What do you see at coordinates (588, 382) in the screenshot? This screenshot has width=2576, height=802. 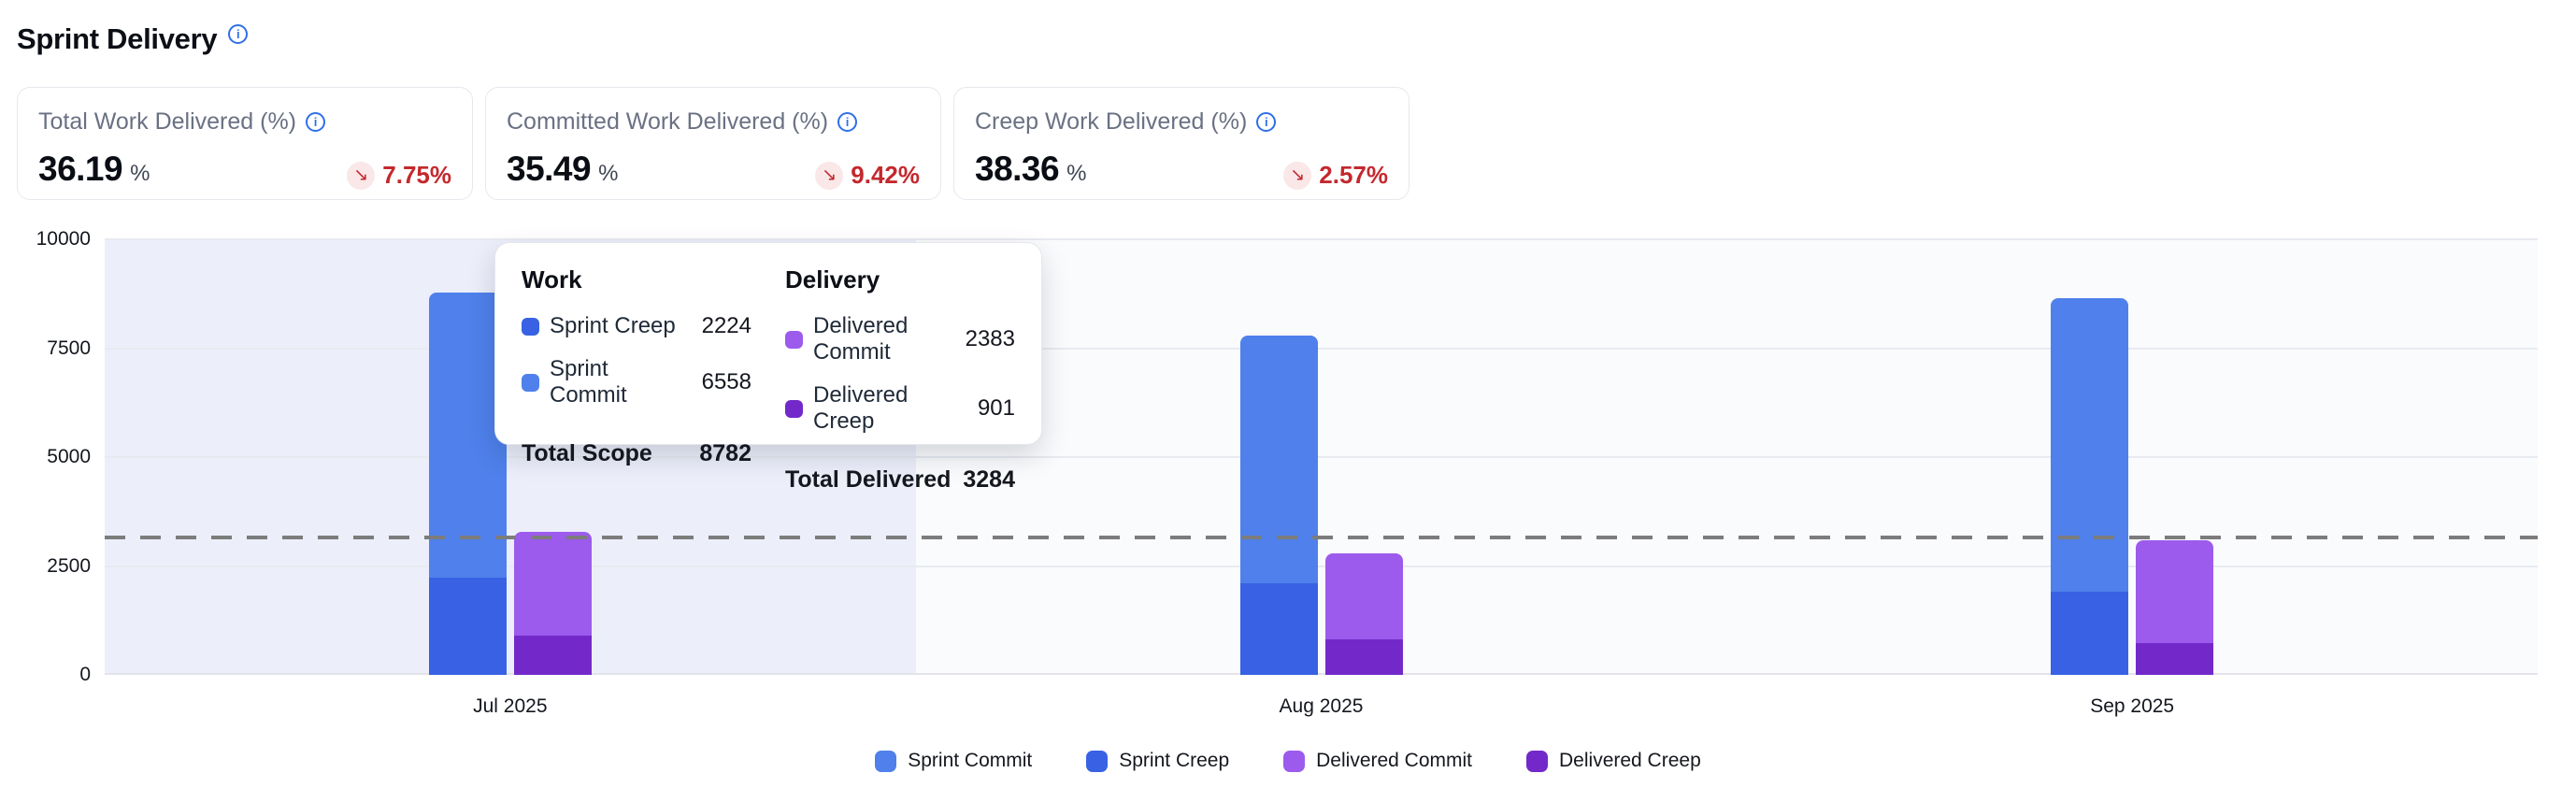 I see `tooltip-row-label: Sprint Commit` at bounding box center [588, 382].